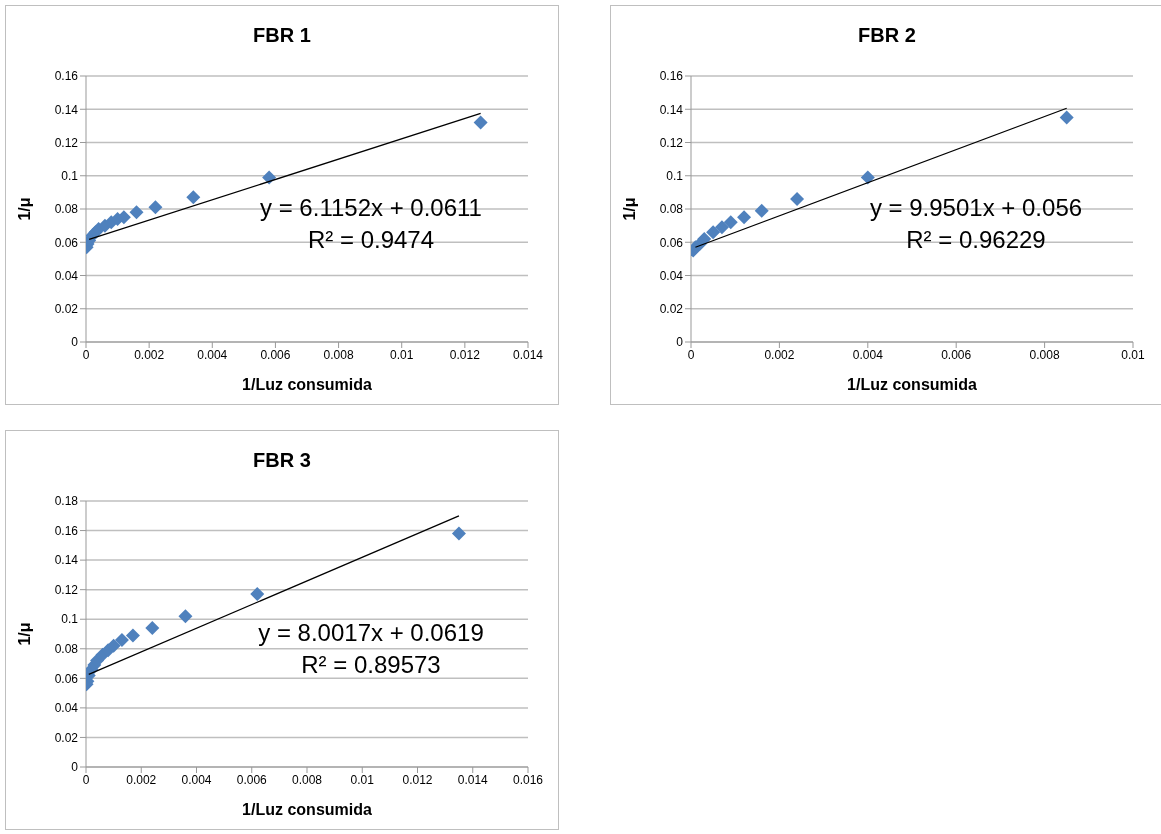 This screenshot has height=834, width=1161. What do you see at coordinates (887, 35) in the screenshot?
I see `chart-title: FBR 2` at bounding box center [887, 35].